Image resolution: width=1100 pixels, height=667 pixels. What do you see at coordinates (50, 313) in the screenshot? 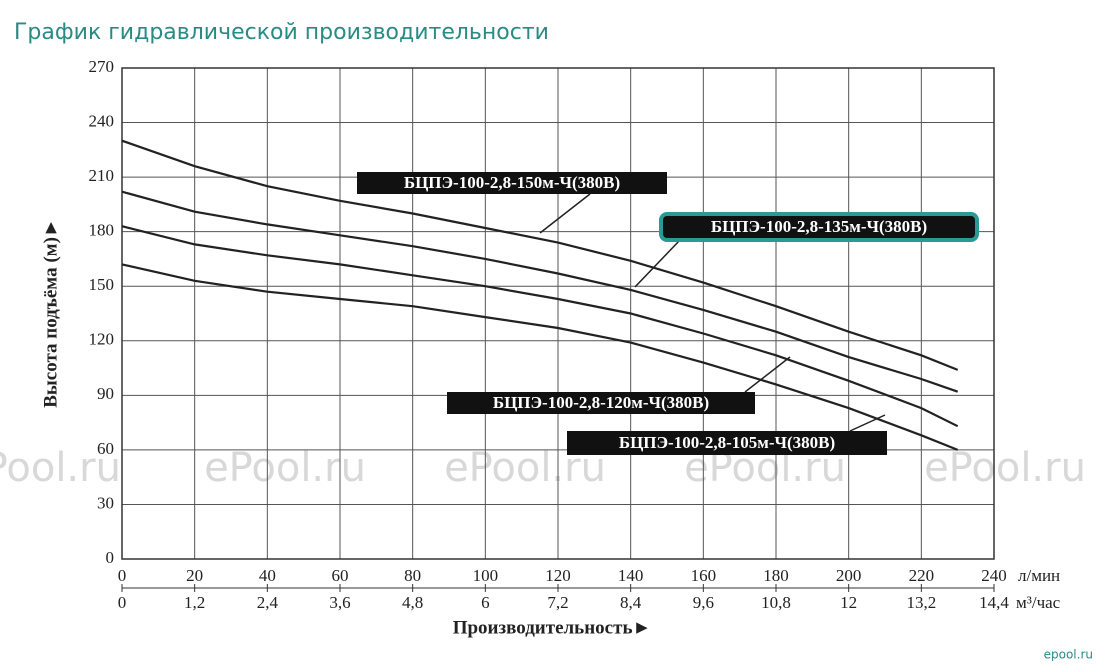
I see `y-axis-label: Высота подъёма (м)►` at bounding box center [50, 313].